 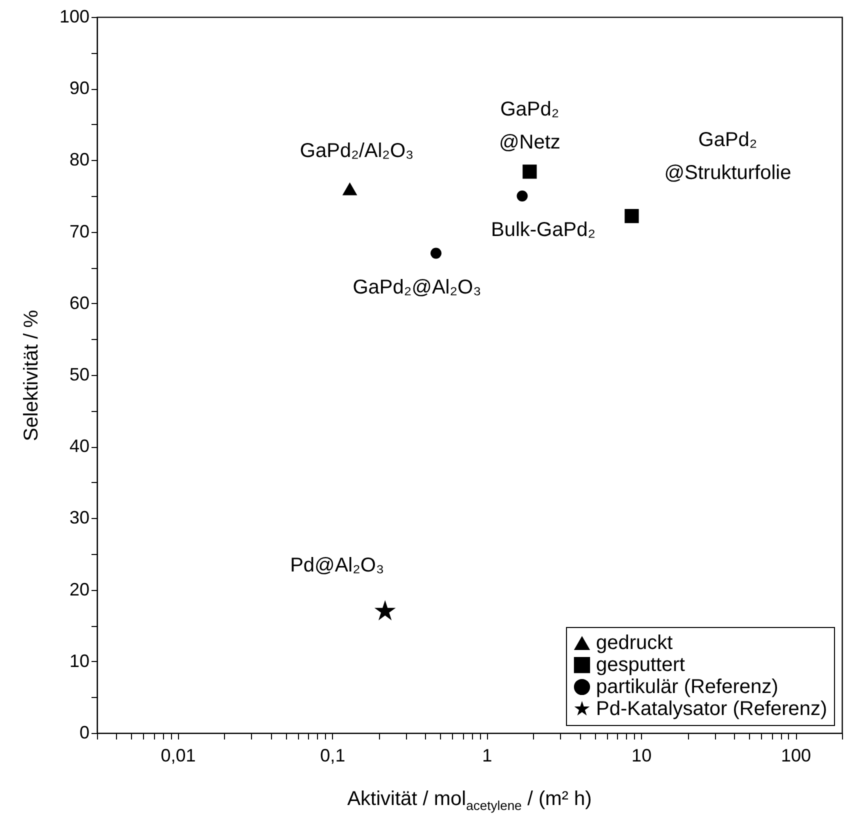 What do you see at coordinates (337, 565) in the screenshot?
I see `annotation: Pd@Al₂O₃` at bounding box center [337, 565].